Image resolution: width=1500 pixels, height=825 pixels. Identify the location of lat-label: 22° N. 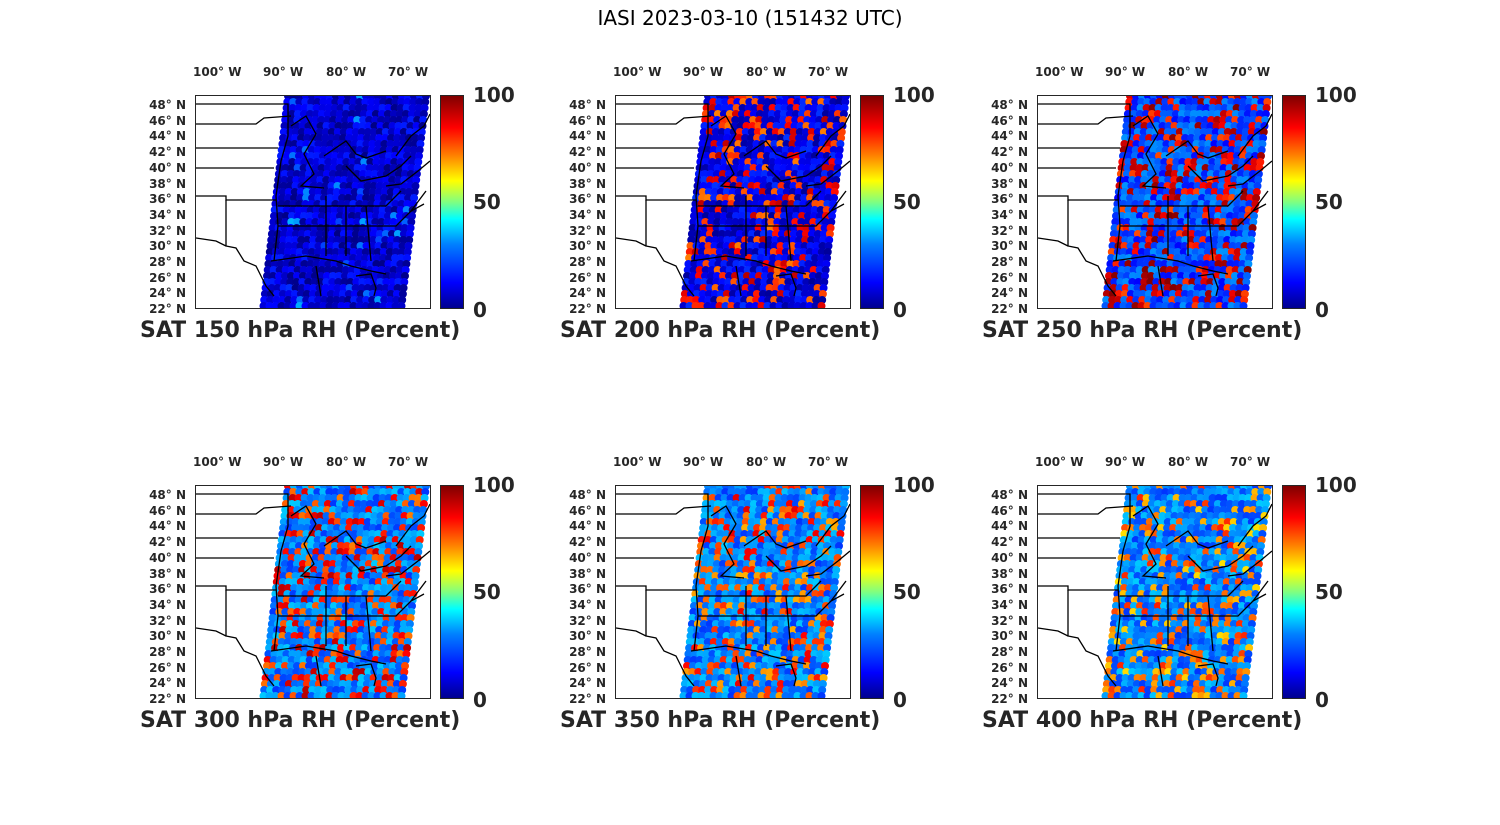
(167, 699).